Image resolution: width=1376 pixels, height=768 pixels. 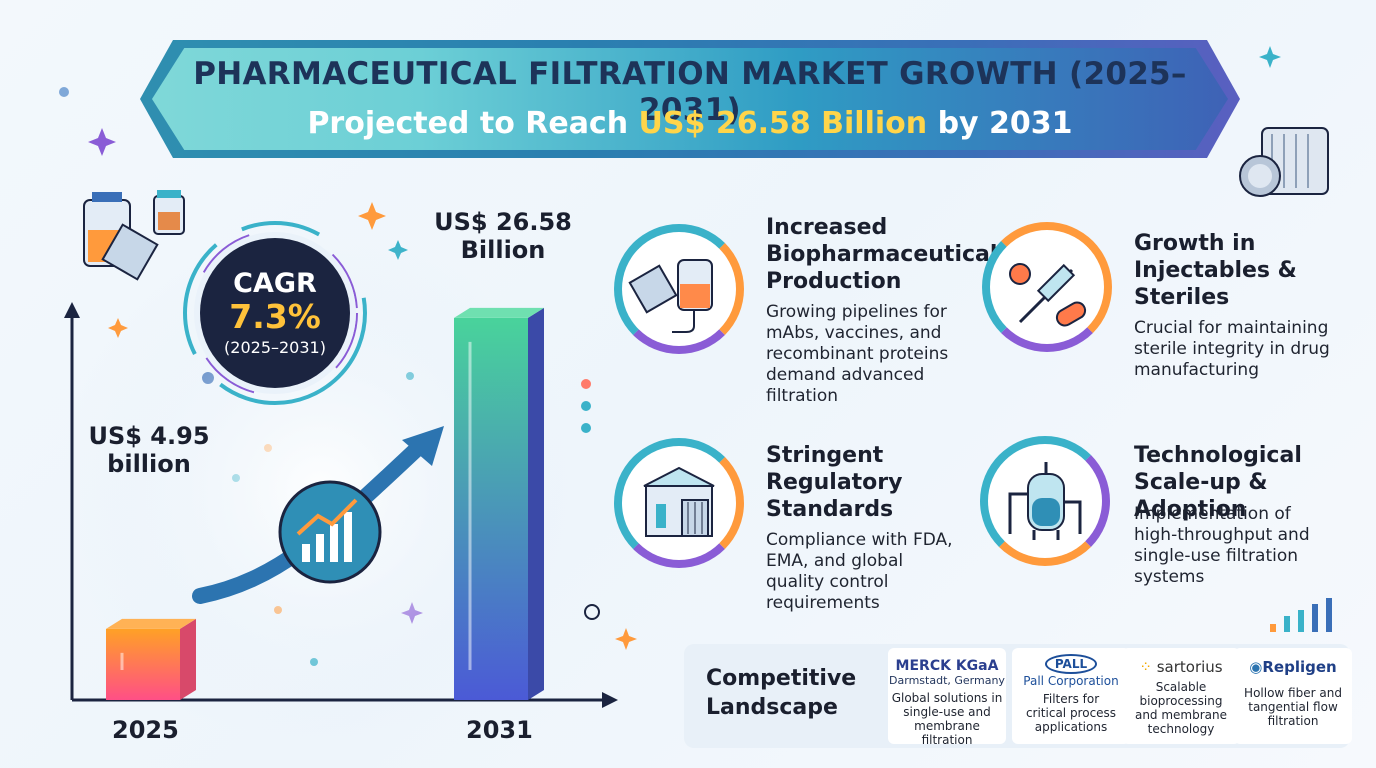 What do you see at coordinates (1222, 535) in the screenshot?
I see `driver-desc-line: high-throughput and` at bounding box center [1222, 535].